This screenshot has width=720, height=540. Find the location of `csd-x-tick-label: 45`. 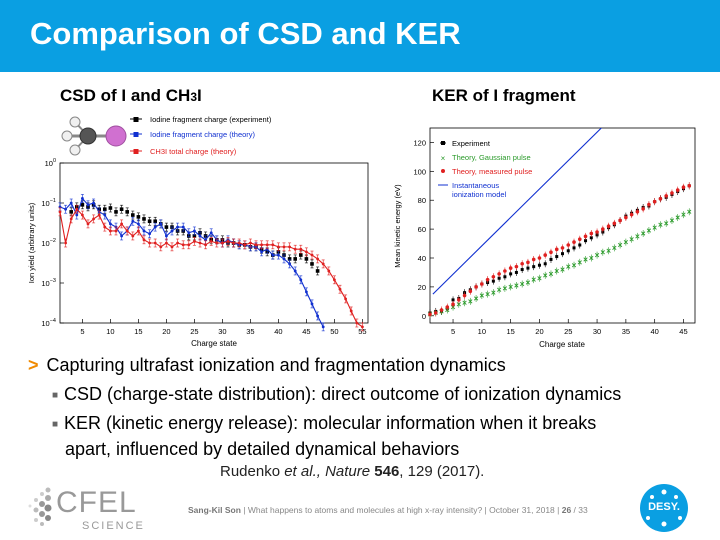

csd-x-tick-label: 45 is located at coordinates (306, 331).